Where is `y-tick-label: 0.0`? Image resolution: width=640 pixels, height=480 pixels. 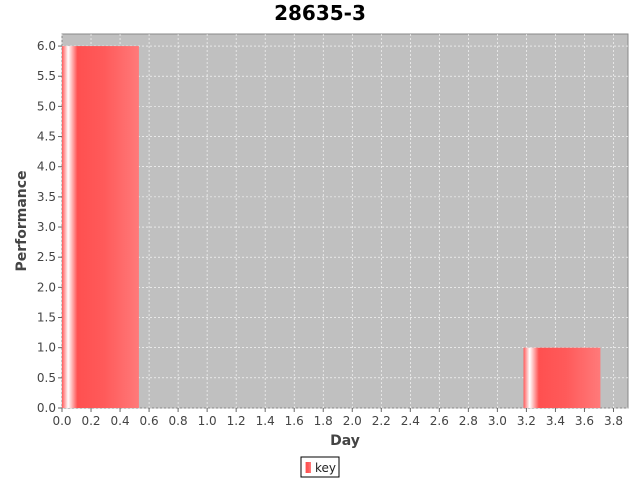
y-tick-label: 0.0 is located at coordinates (46, 408).